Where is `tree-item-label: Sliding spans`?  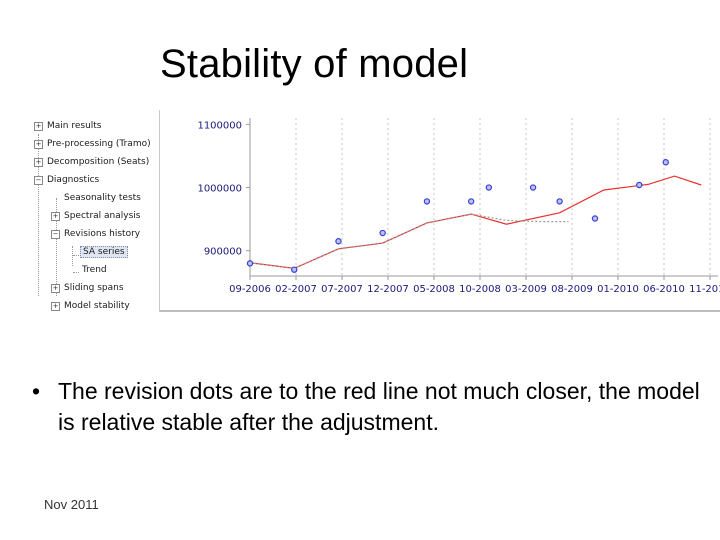
tree-item-label: Sliding spans is located at coordinates (94, 288).